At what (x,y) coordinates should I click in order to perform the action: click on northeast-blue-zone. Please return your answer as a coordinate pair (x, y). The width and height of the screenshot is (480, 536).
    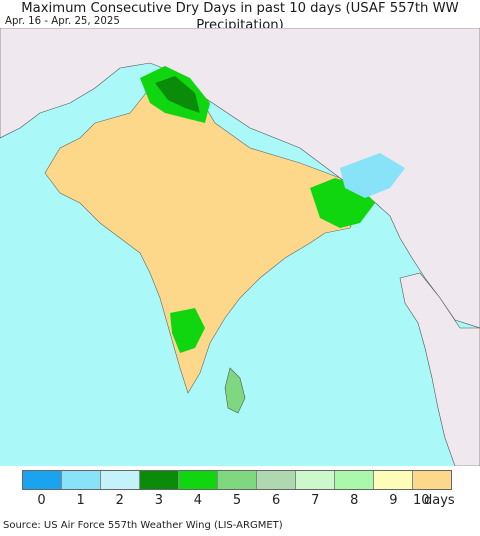
    Looking at the image, I should click on (372, 175).